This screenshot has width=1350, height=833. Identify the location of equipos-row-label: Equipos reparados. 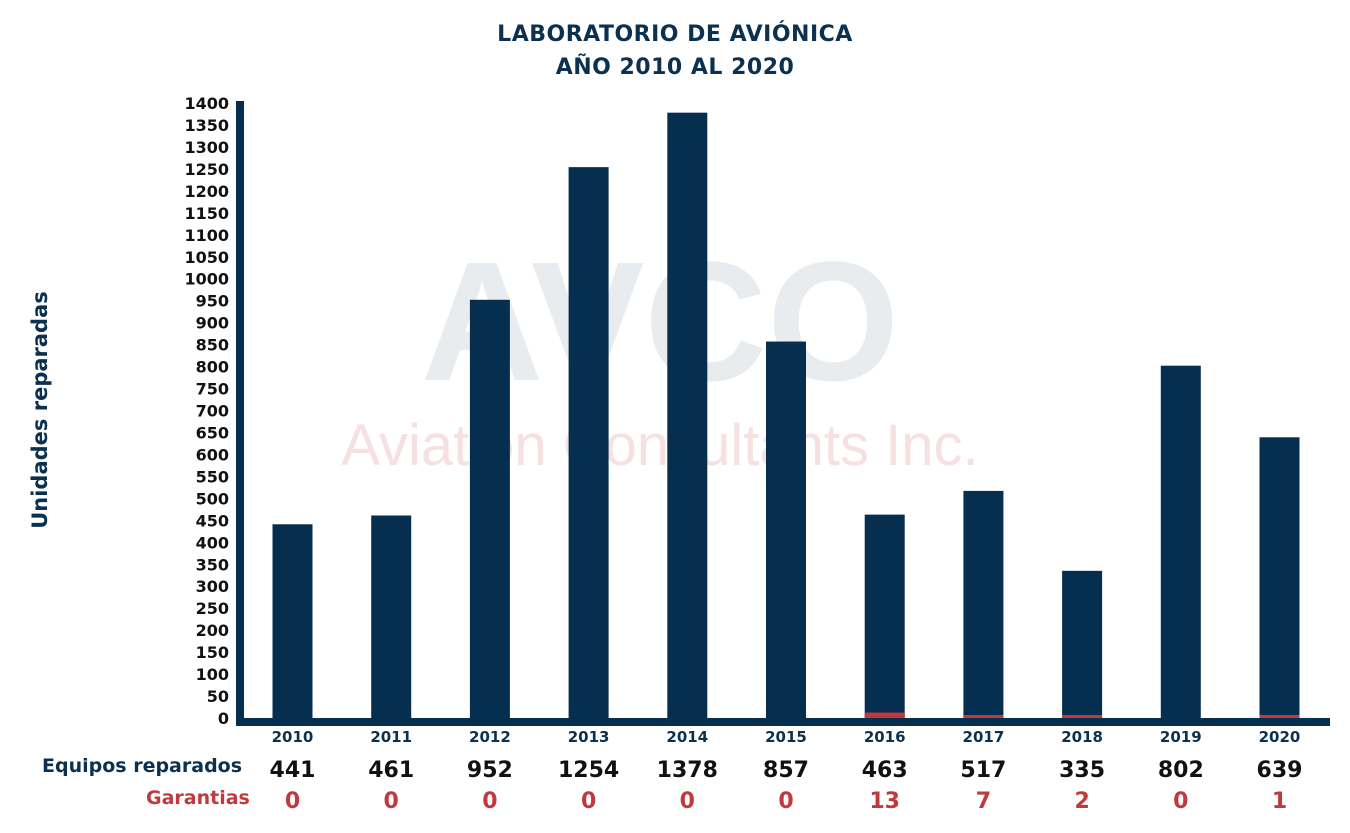
(142, 766).